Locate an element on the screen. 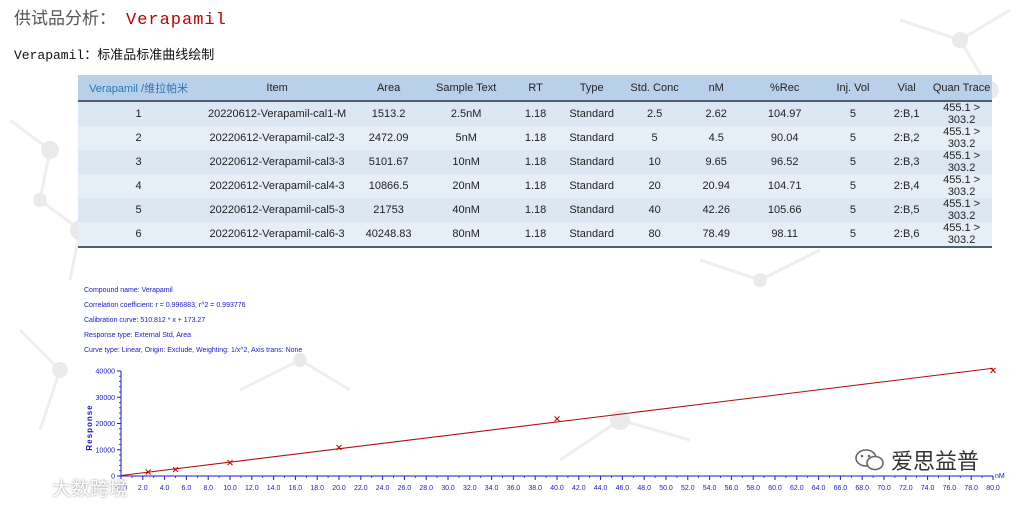 Image resolution: width=1022 pixels, height=505 pixels. x-tick-label: 12.0 is located at coordinates (252, 488).